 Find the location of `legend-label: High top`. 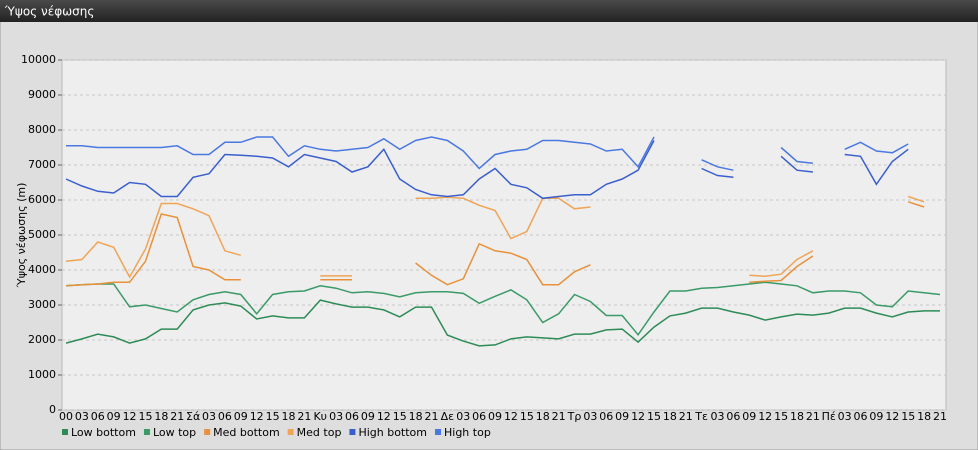

legend-label: High top is located at coordinates (467, 432).